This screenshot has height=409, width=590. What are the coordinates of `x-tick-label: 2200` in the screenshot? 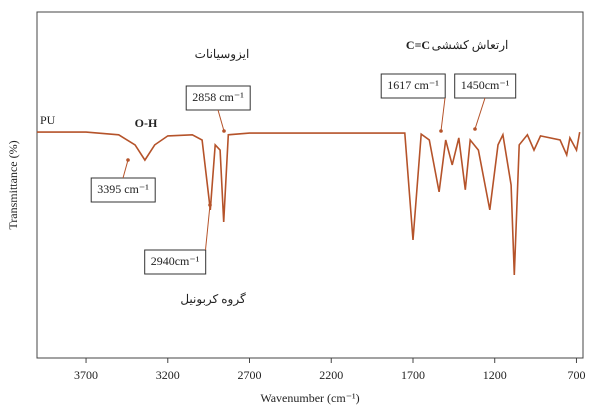 It's located at (331, 375).